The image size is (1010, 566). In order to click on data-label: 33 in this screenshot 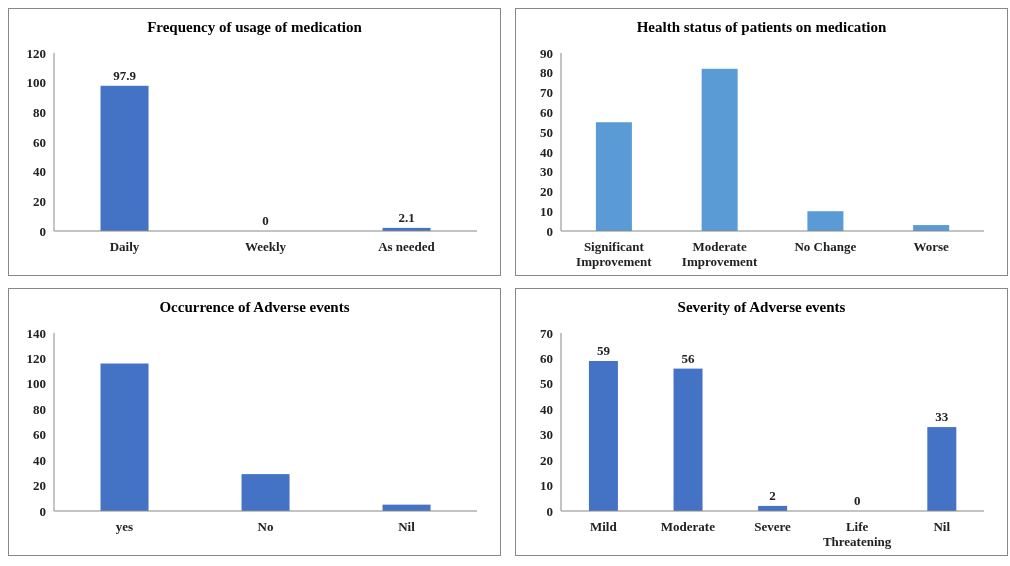, I will do `click(942, 417)`.